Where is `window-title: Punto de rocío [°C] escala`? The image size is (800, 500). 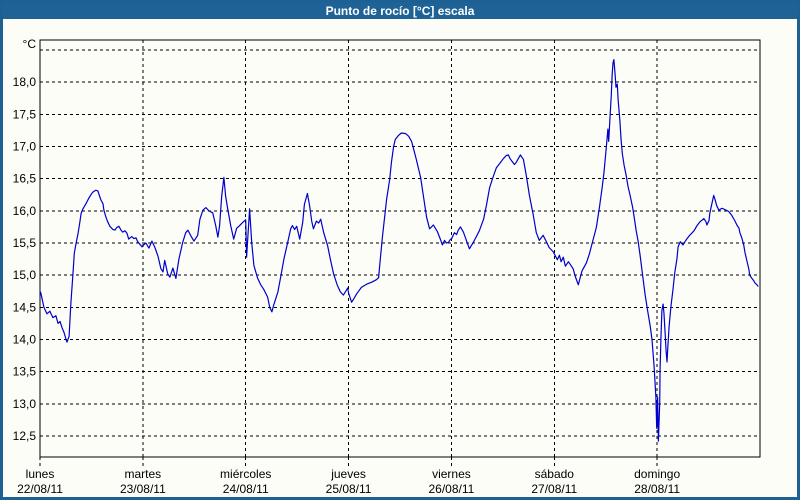
window-title: Punto de rocío [°C] escala is located at coordinates (400, 11).